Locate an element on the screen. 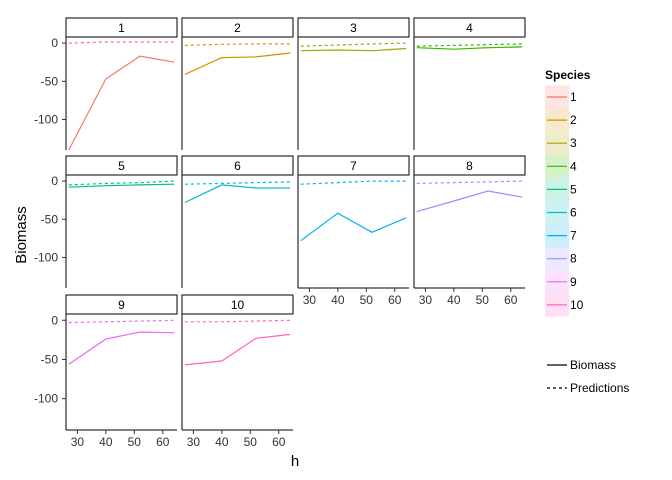 The image size is (672, 480). facet-panel-1: 1 0 -50 -100 is located at coordinates (106, 84).